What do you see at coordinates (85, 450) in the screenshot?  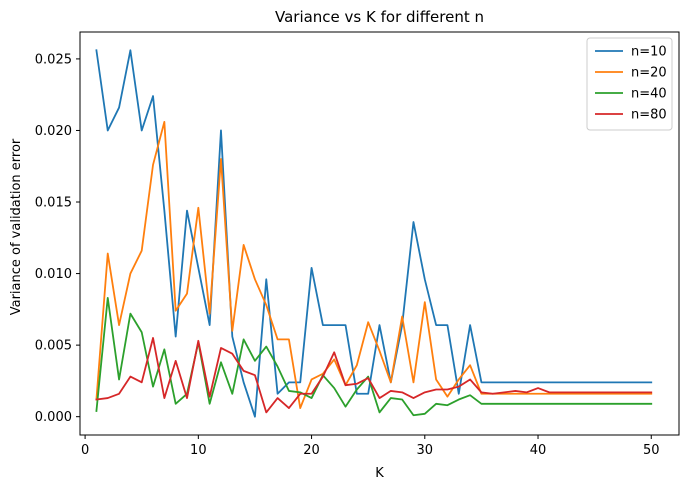 I see `x-tick-label: 0` at bounding box center [85, 450].